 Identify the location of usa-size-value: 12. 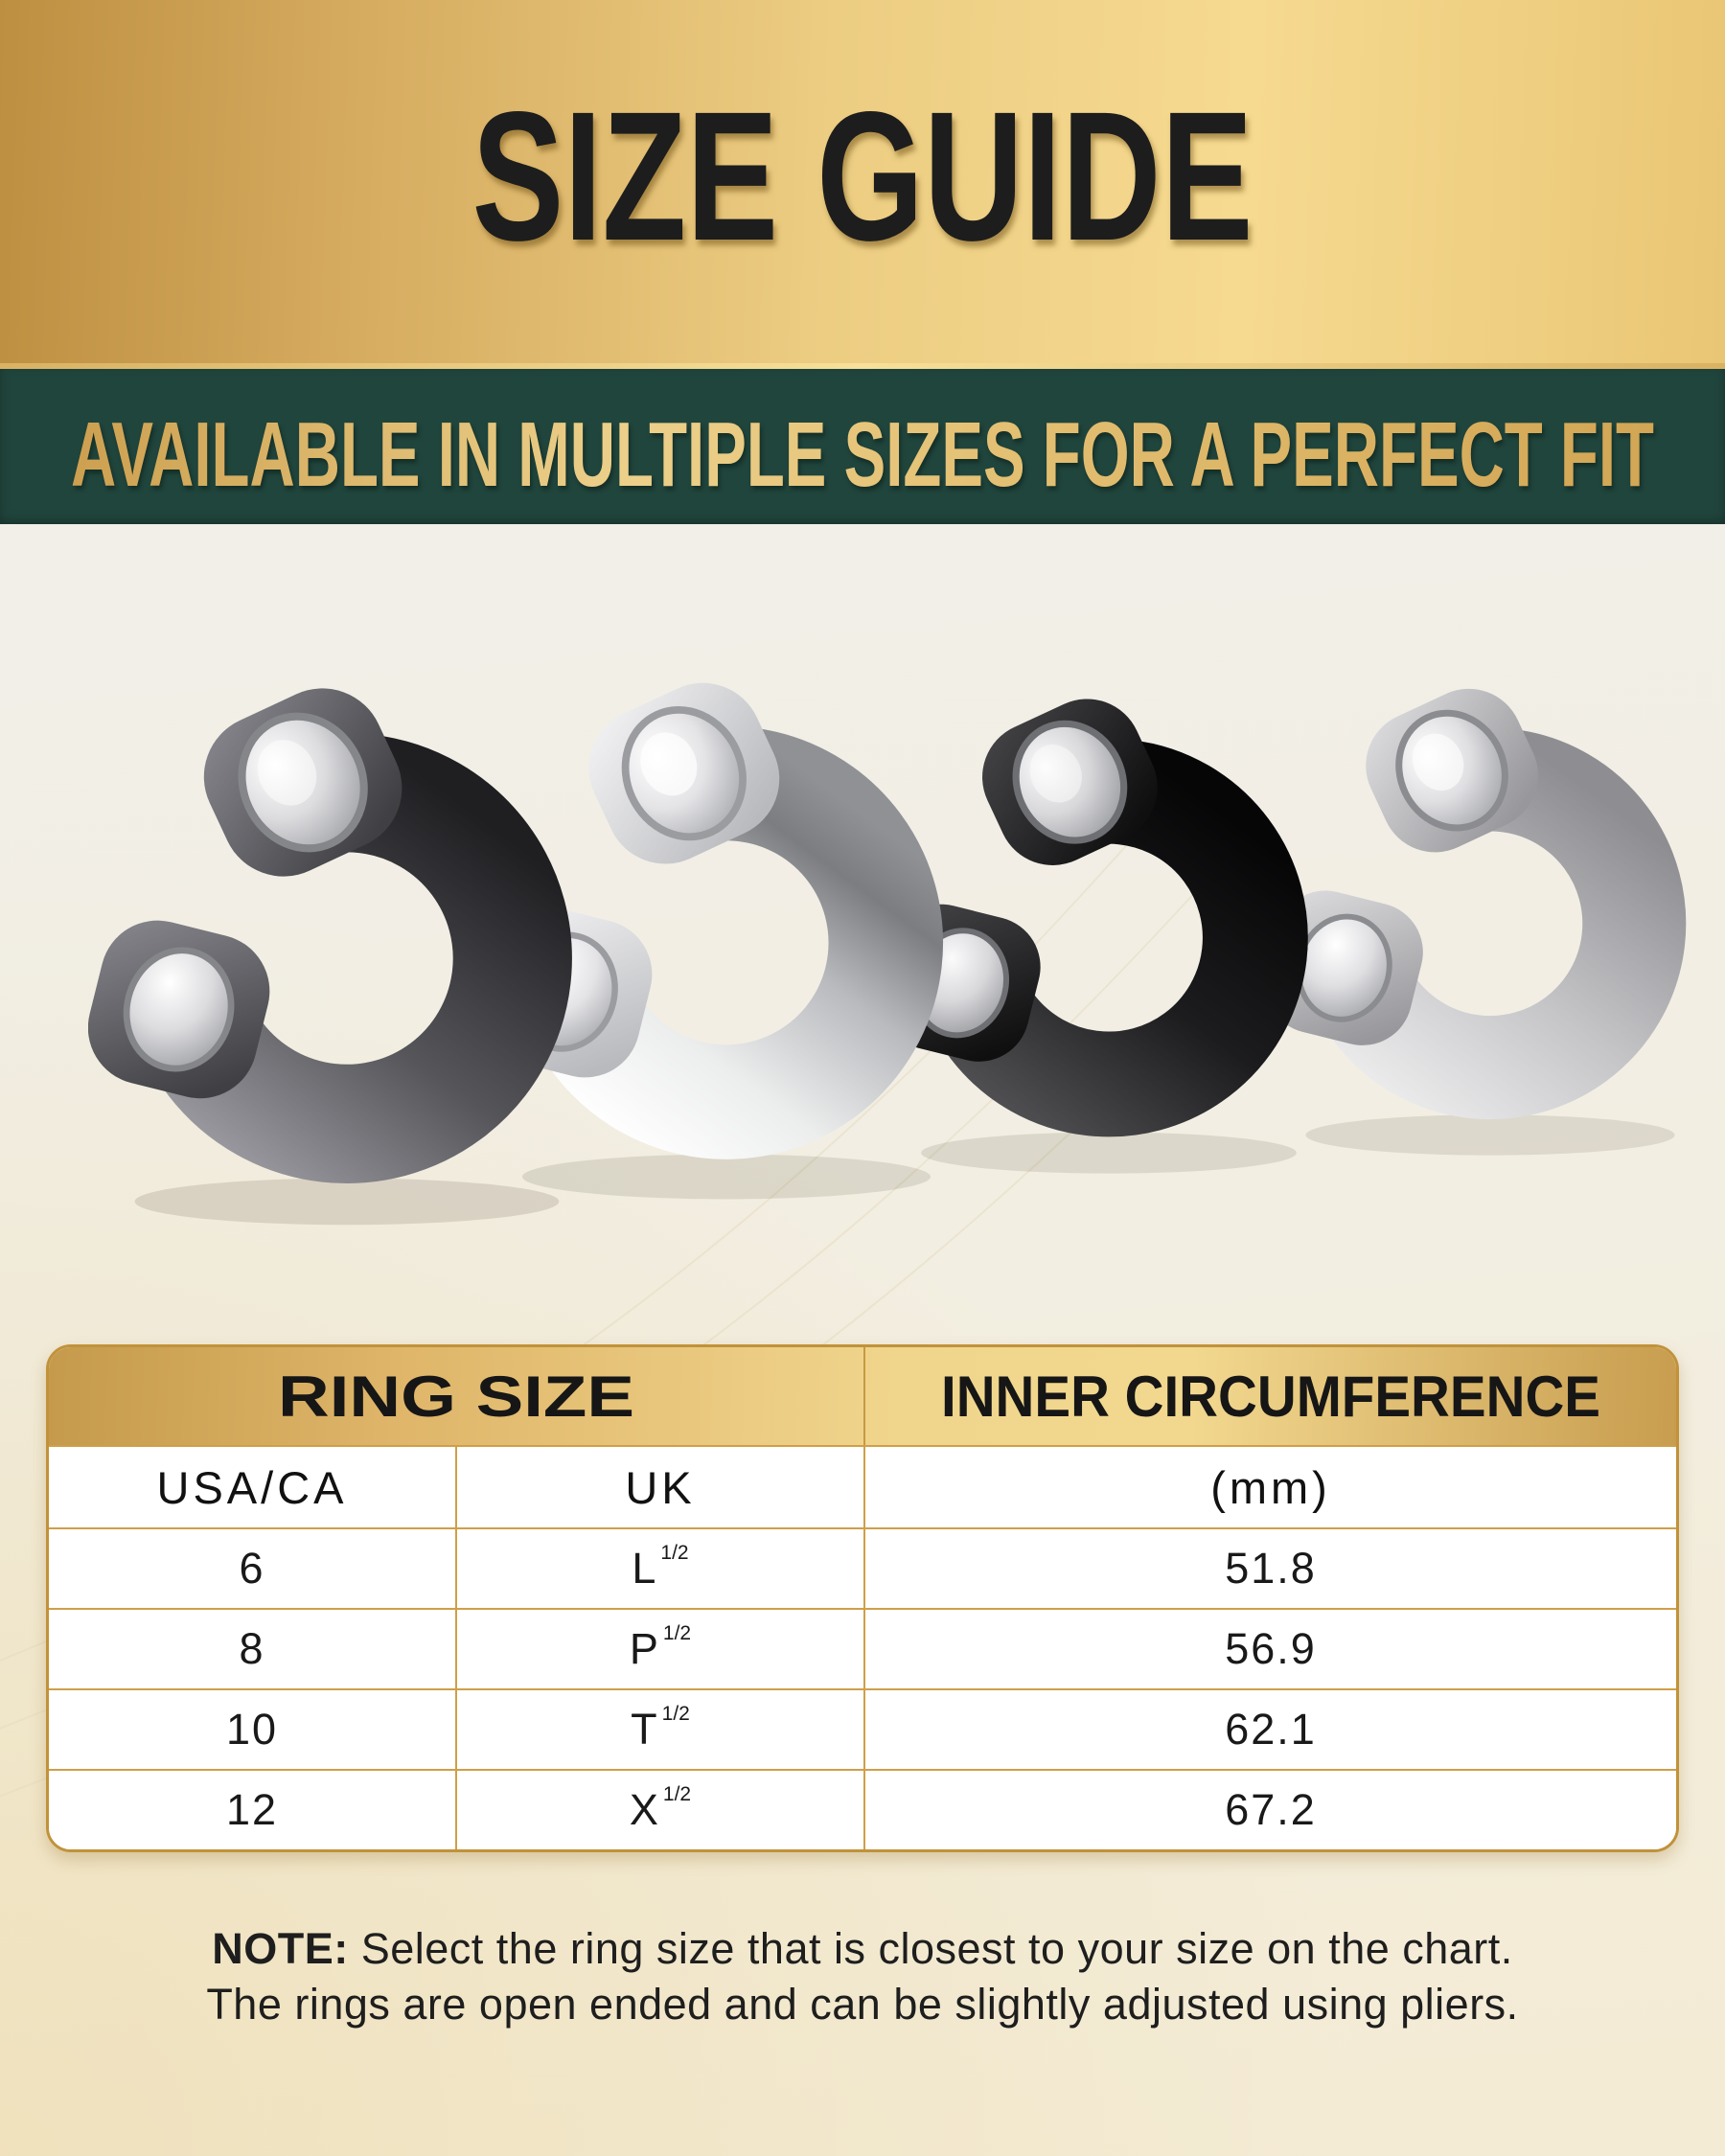
(253, 1810).